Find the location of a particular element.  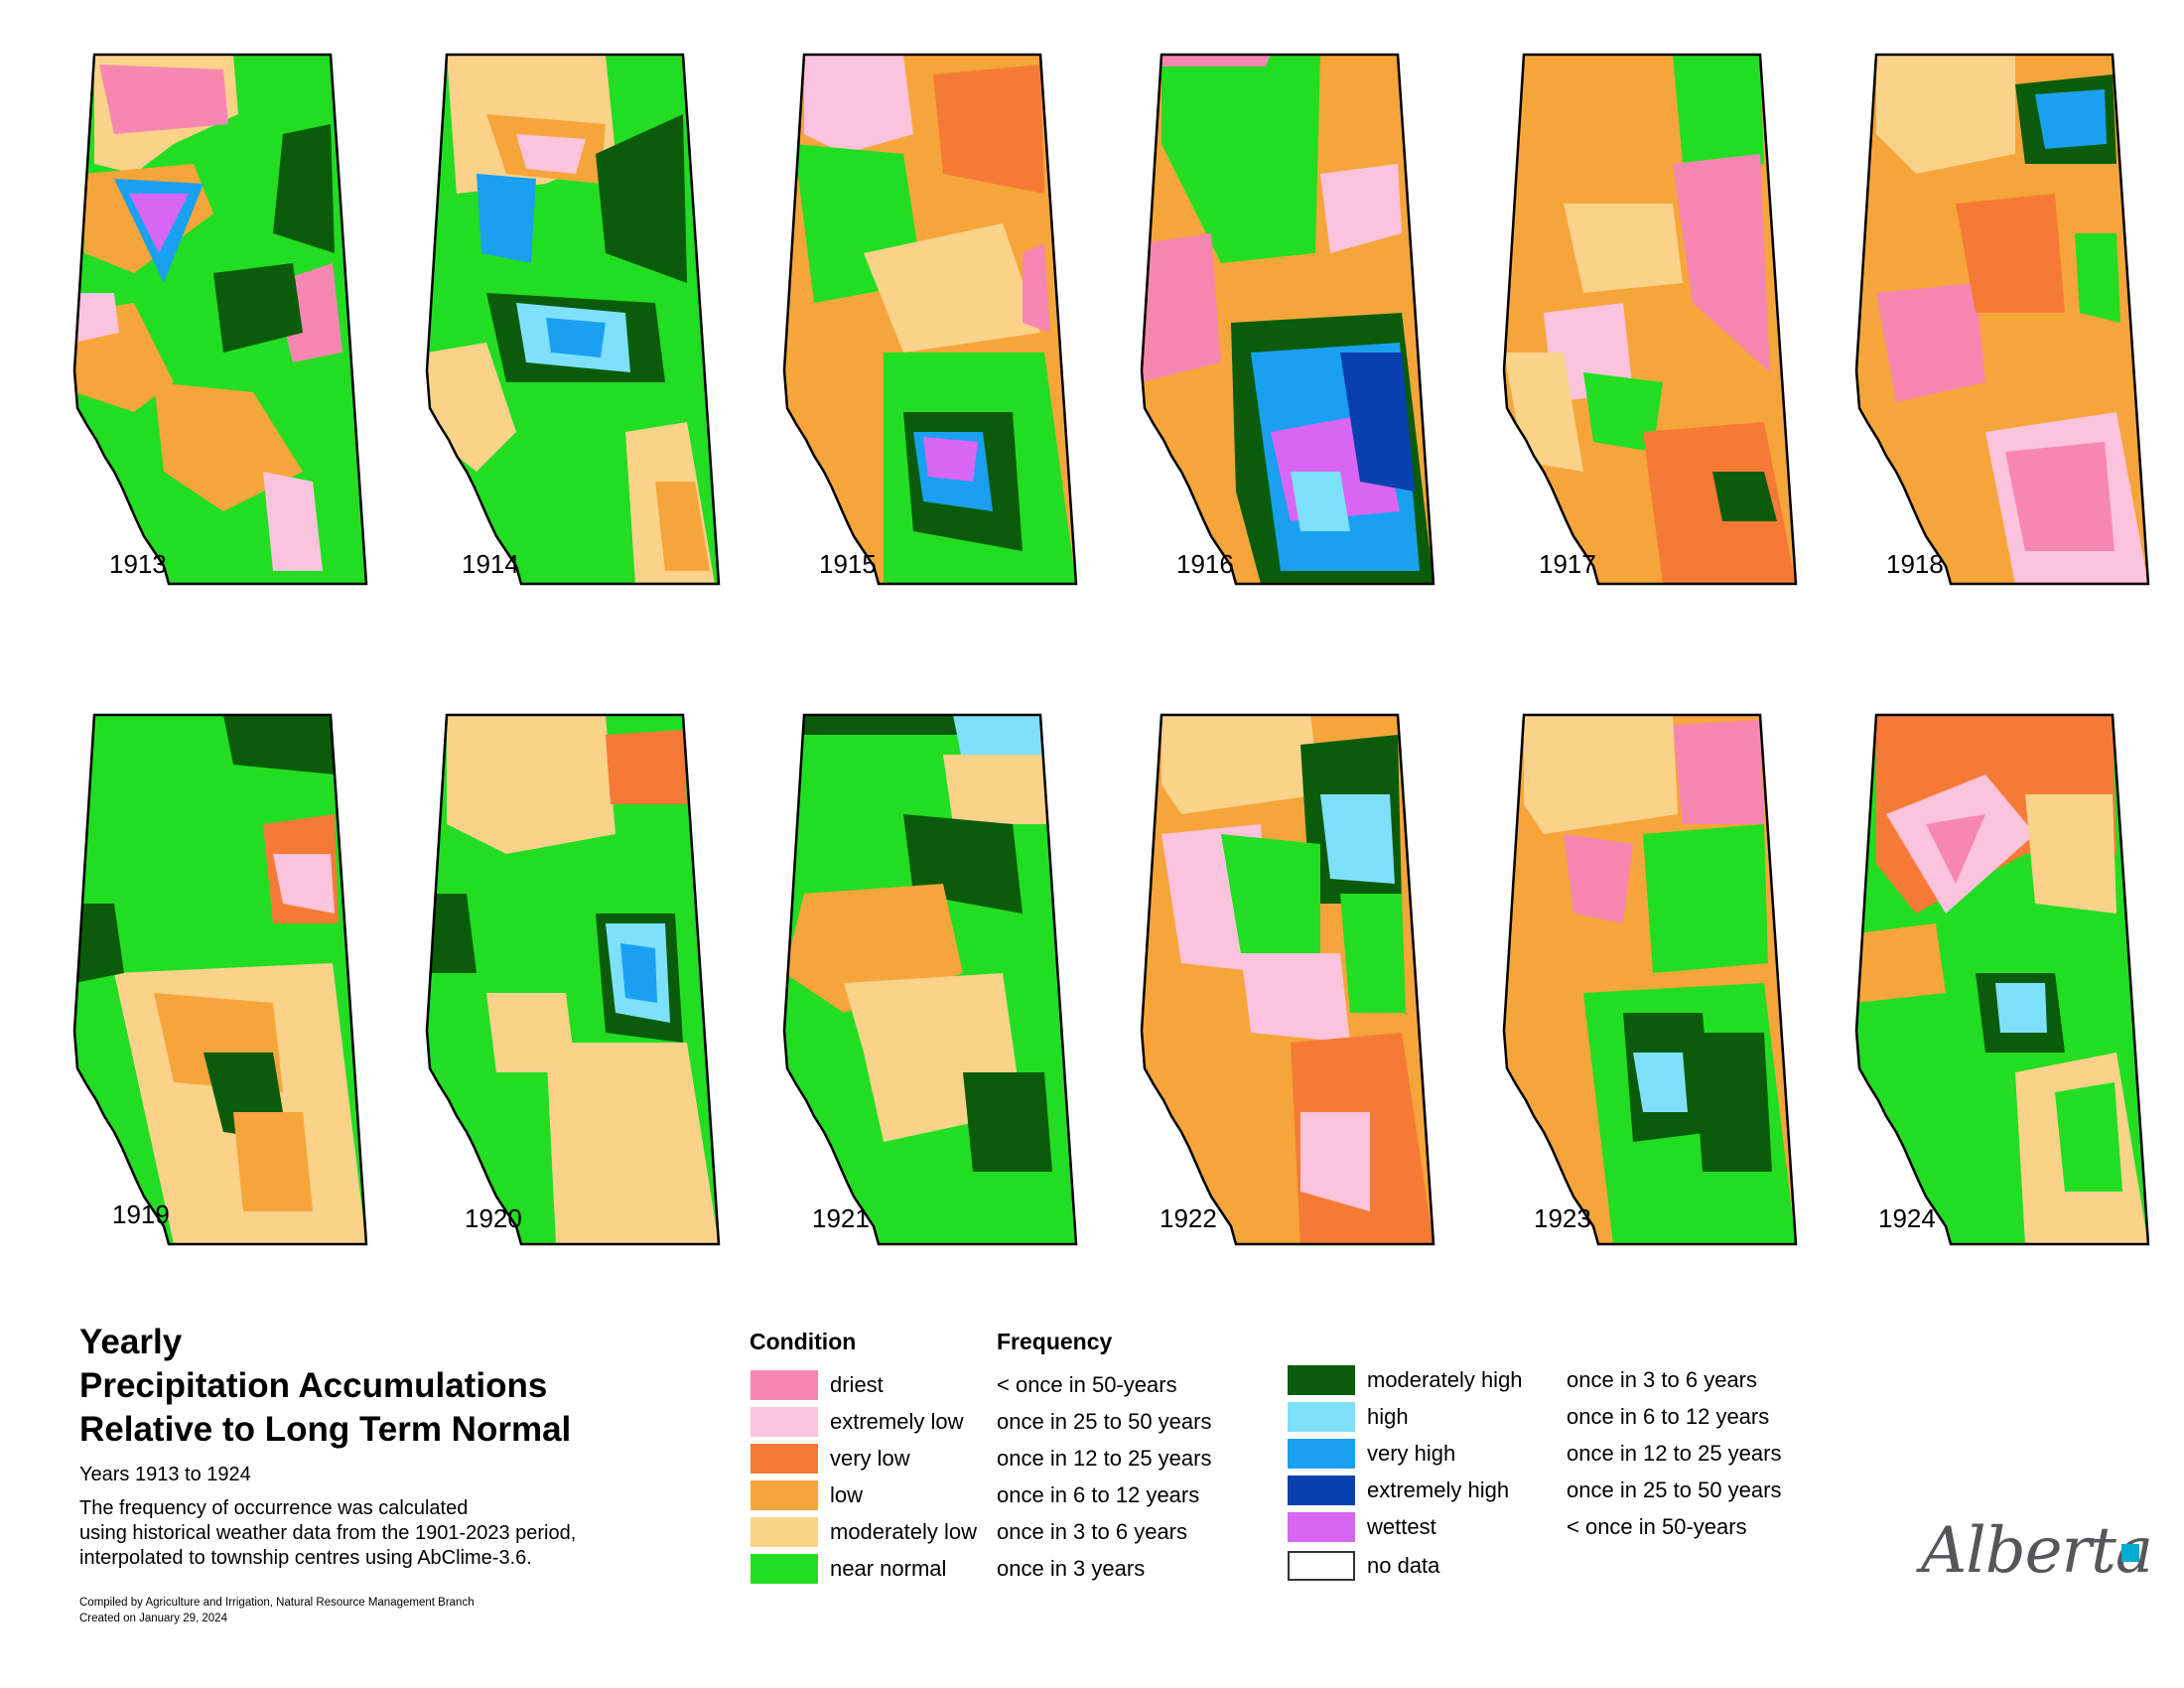

swatch-extremely-low is located at coordinates (784, 1422).